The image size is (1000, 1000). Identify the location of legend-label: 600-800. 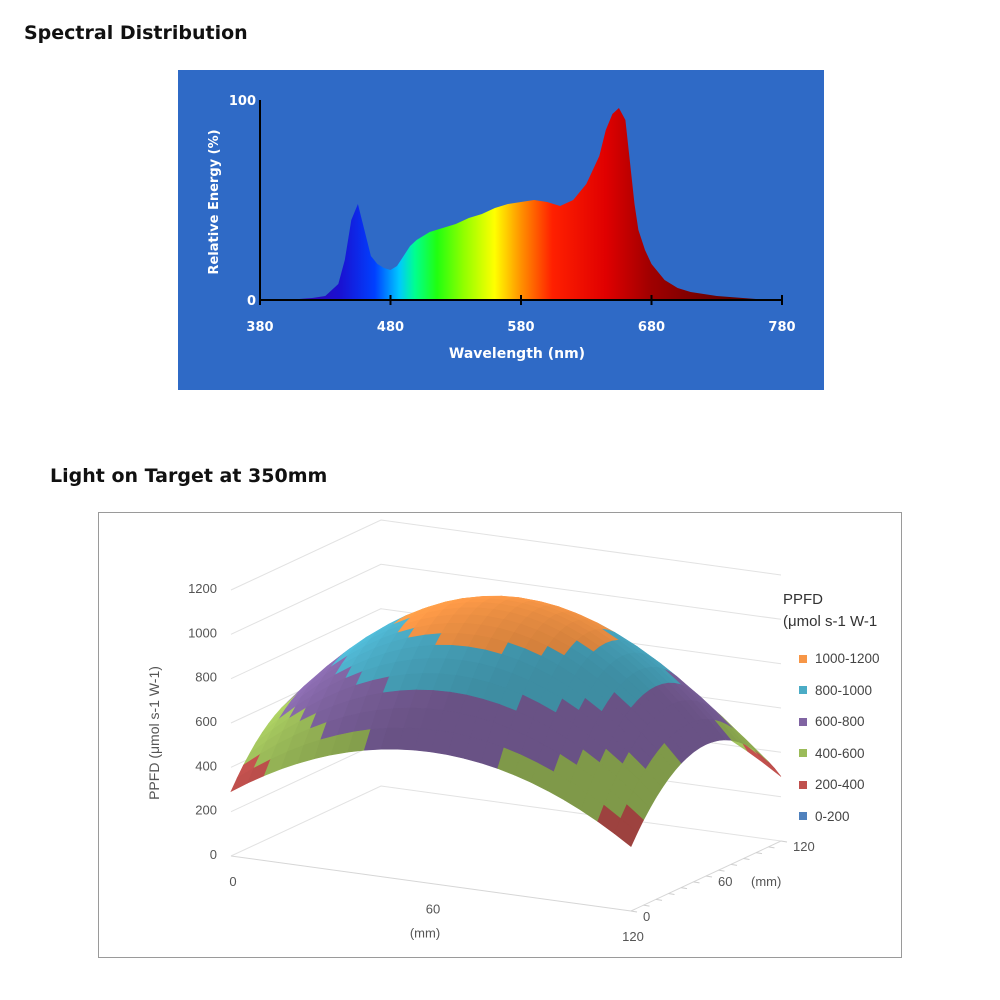
(840, 722).